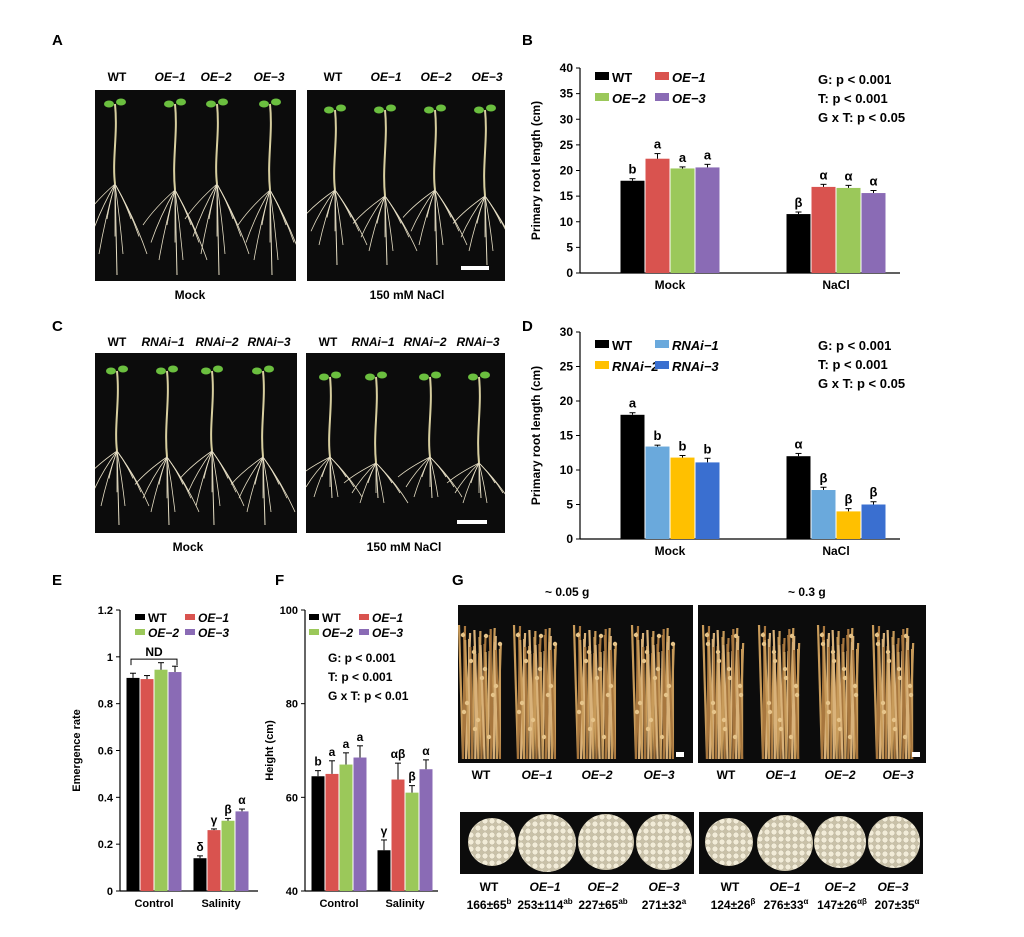 Image resolution: width=1024 pixels, height=937 pixels. Describe the element at coordinates (280, 580) in the screenshot. I see `panel-letter-f: F` at that location.